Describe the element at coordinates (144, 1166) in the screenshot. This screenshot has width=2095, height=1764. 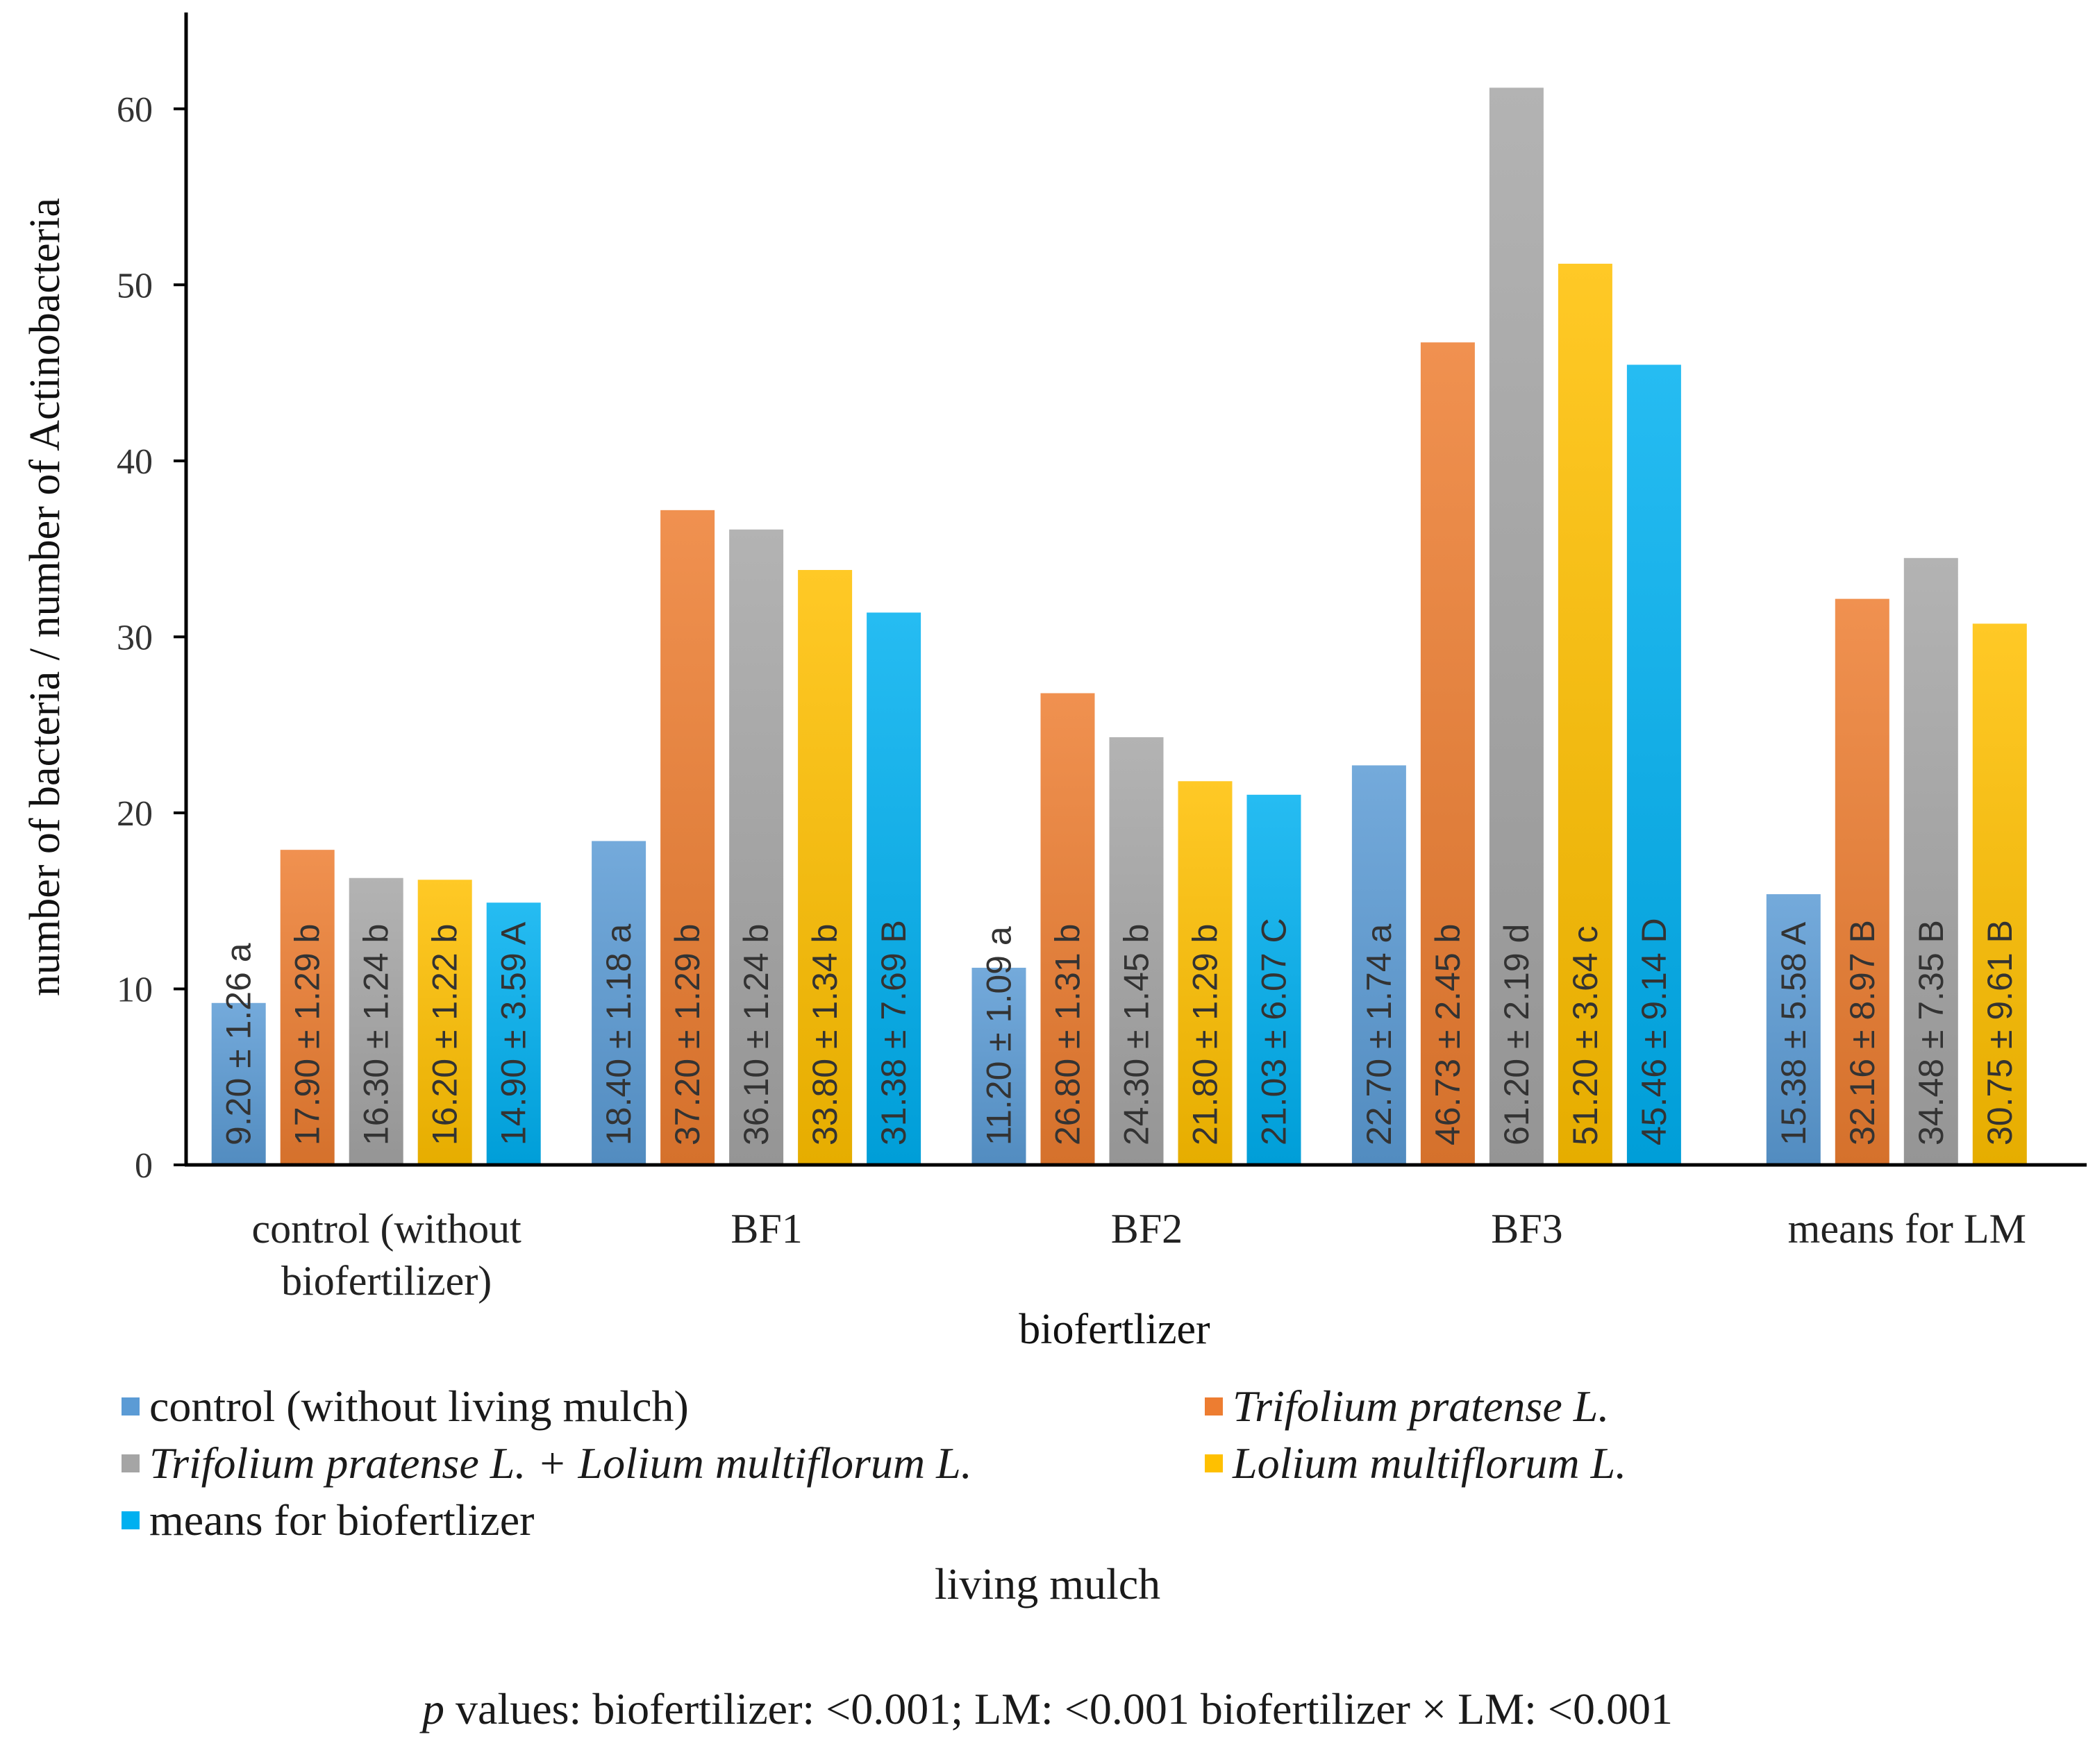
I see `y-tick-label: 0` at that location.